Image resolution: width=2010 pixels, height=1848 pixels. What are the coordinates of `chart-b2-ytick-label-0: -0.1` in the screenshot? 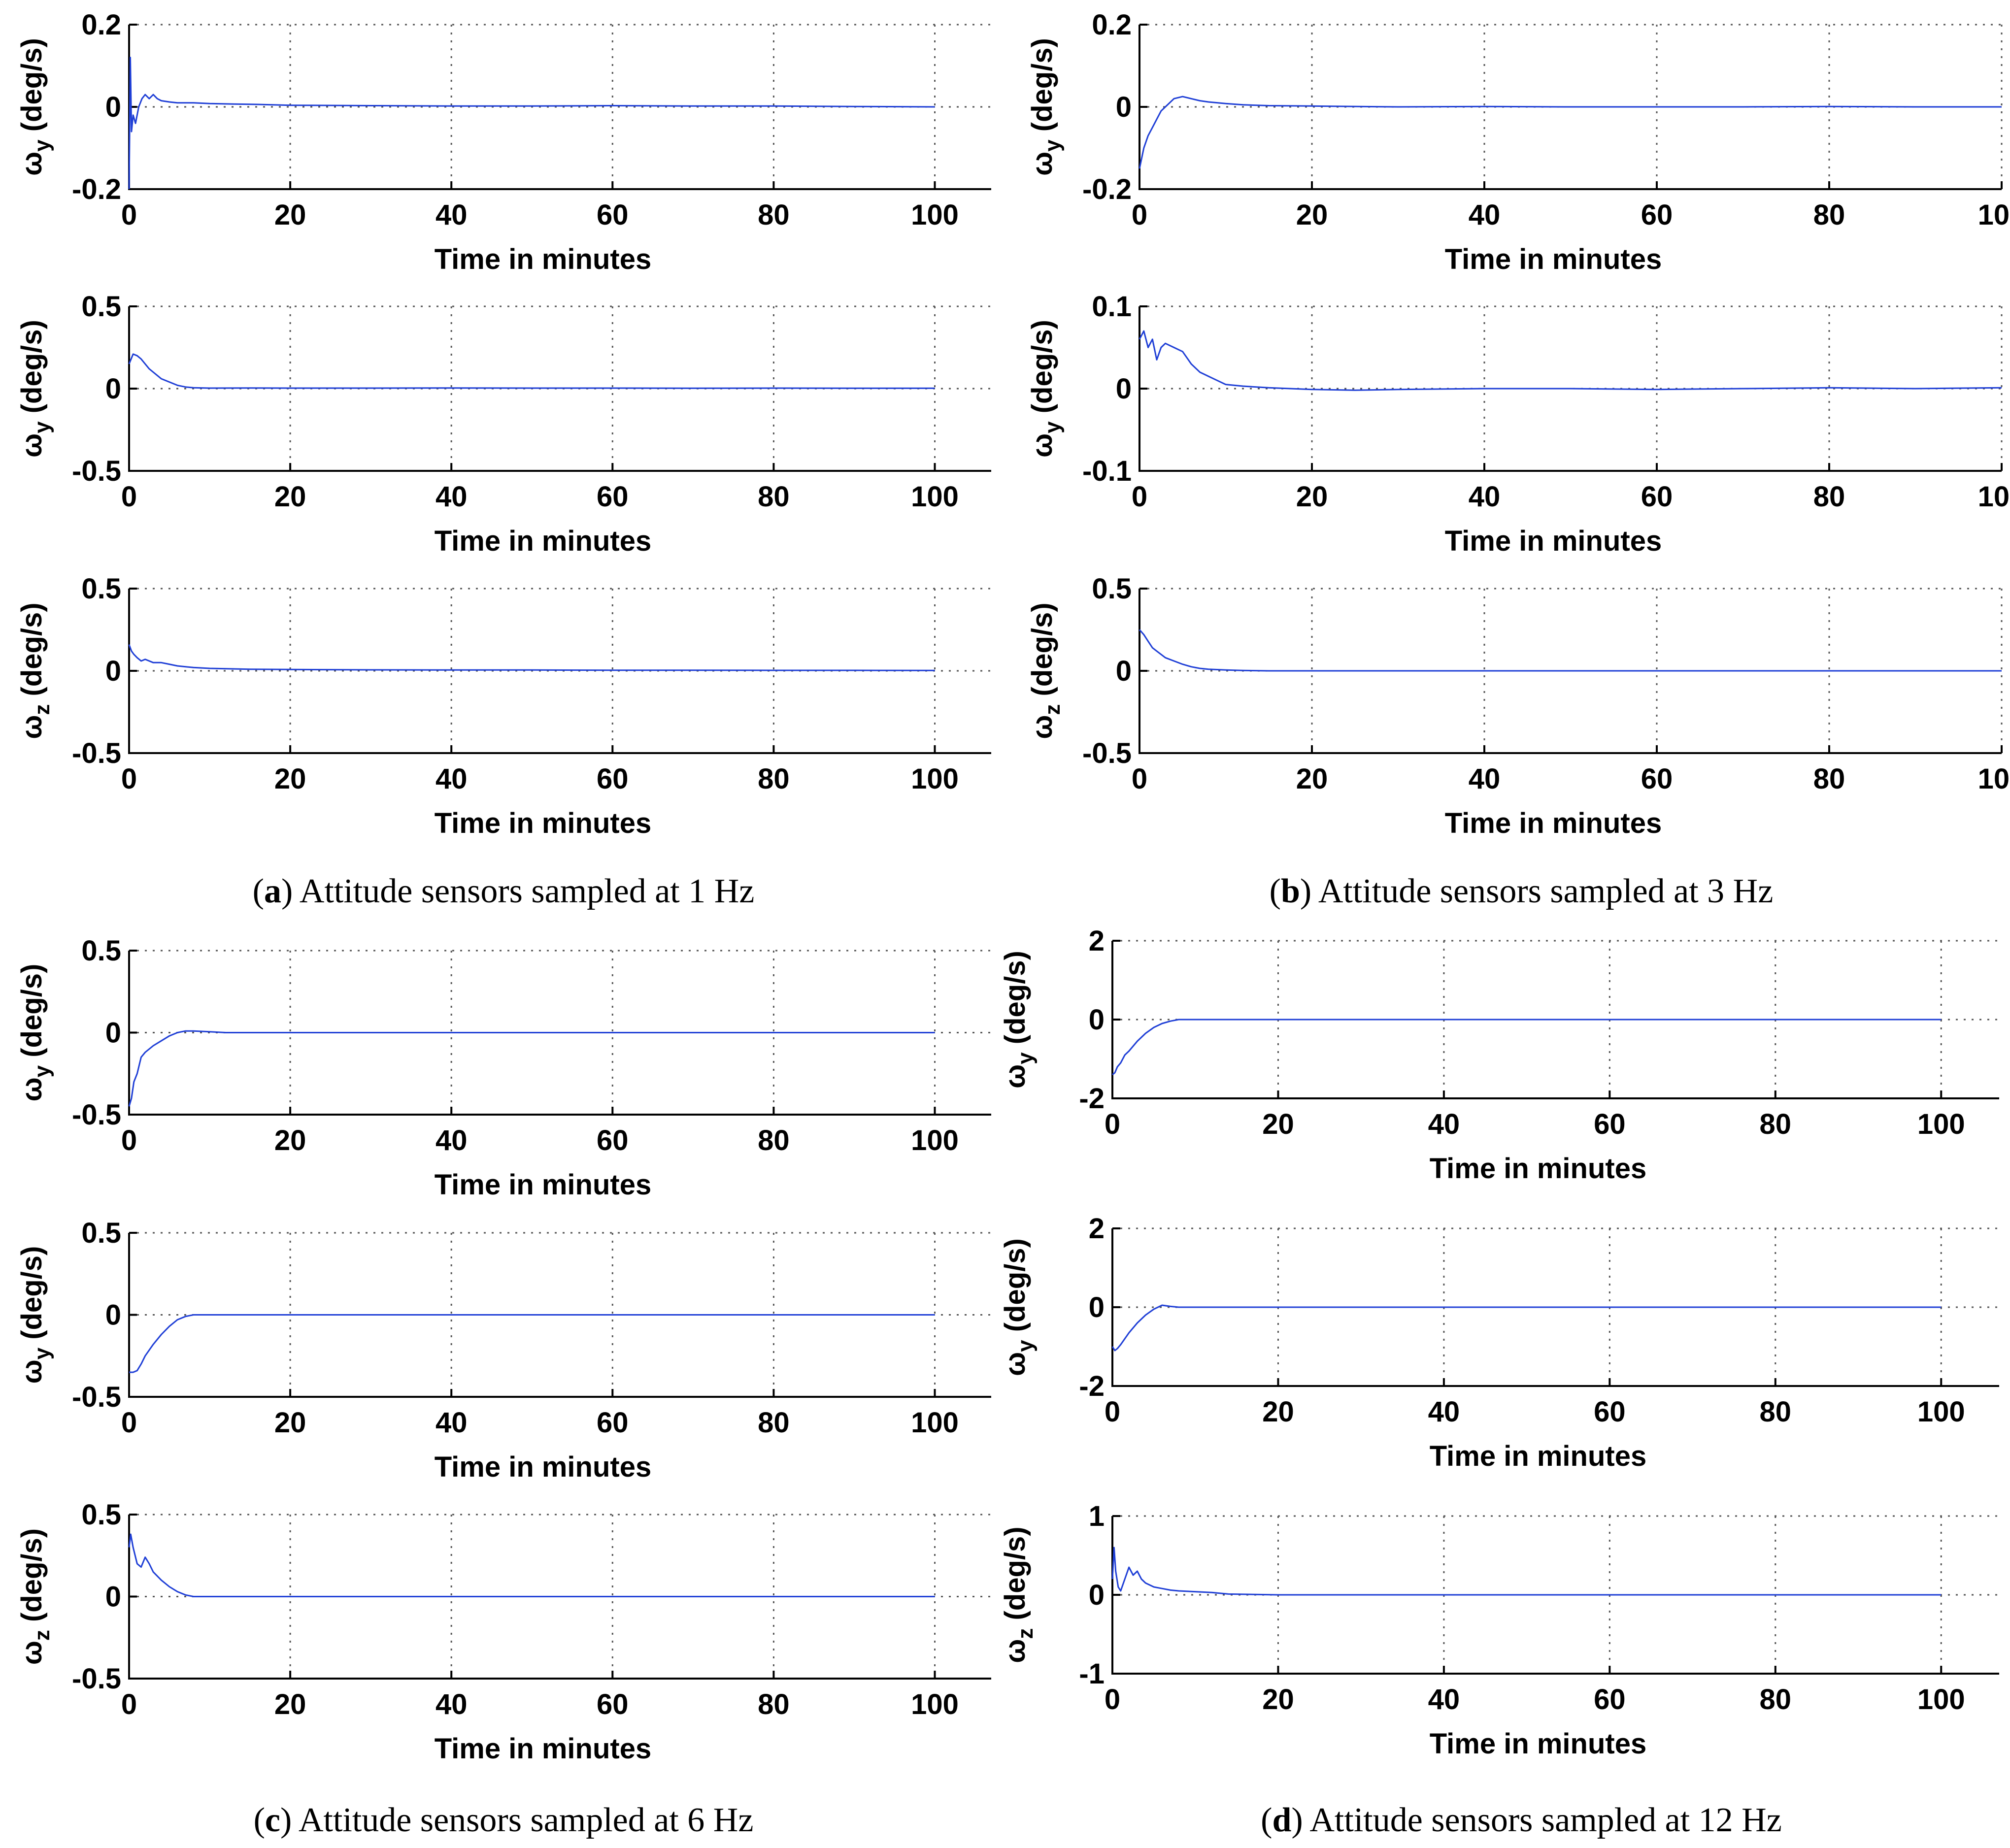 It's located at (1107, 471).